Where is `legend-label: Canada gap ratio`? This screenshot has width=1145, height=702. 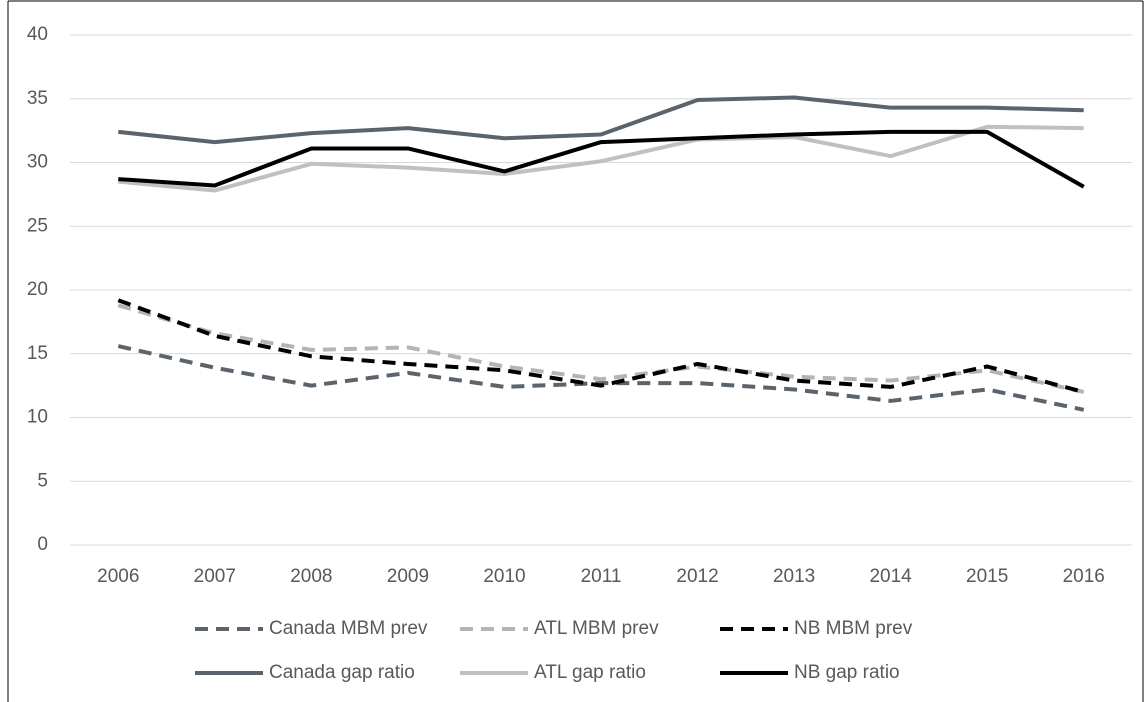
legend-label: Canada gap ratio is located at coordinates (342, 672).